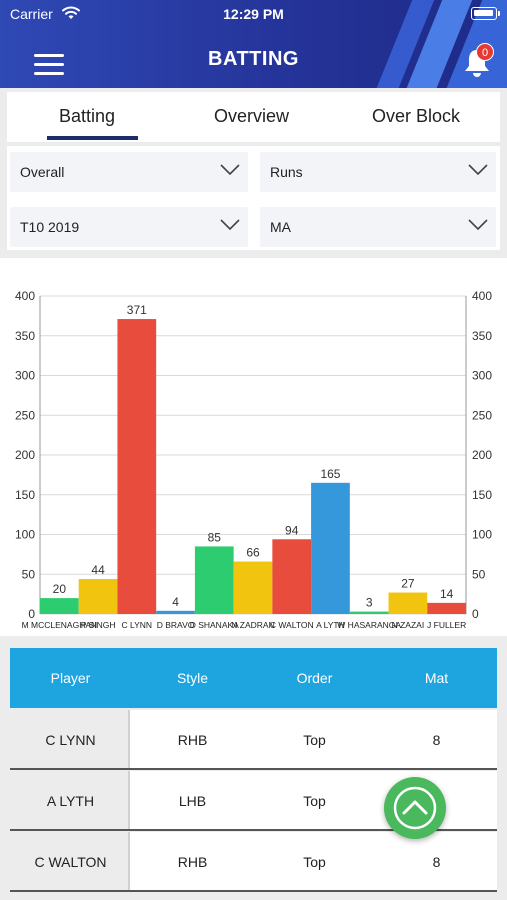  What do you see at coordinates (70, 678) in the screenshot?
I see `column-header-player: Player` at bounding box center [70, 678].